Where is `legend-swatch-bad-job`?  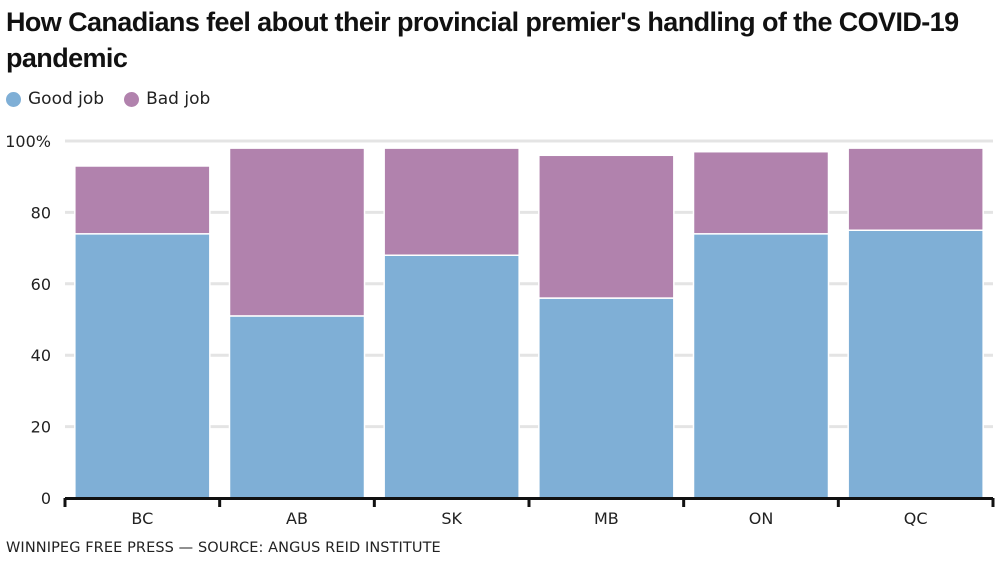 legend-swatch-bad-job is located at coordinates (132, 99).